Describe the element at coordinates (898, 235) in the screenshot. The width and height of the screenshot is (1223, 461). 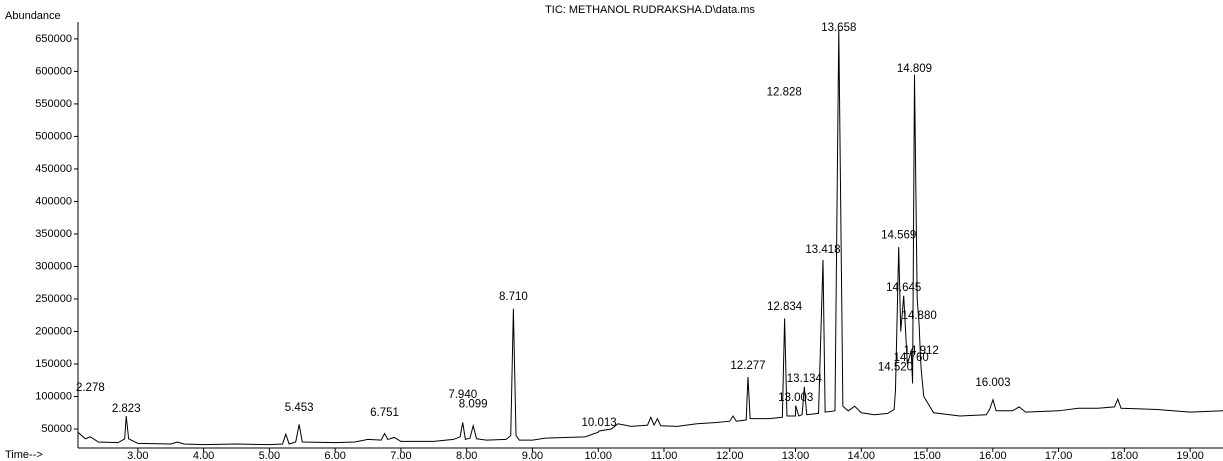
I see `peak-label: 14.569` at that location.